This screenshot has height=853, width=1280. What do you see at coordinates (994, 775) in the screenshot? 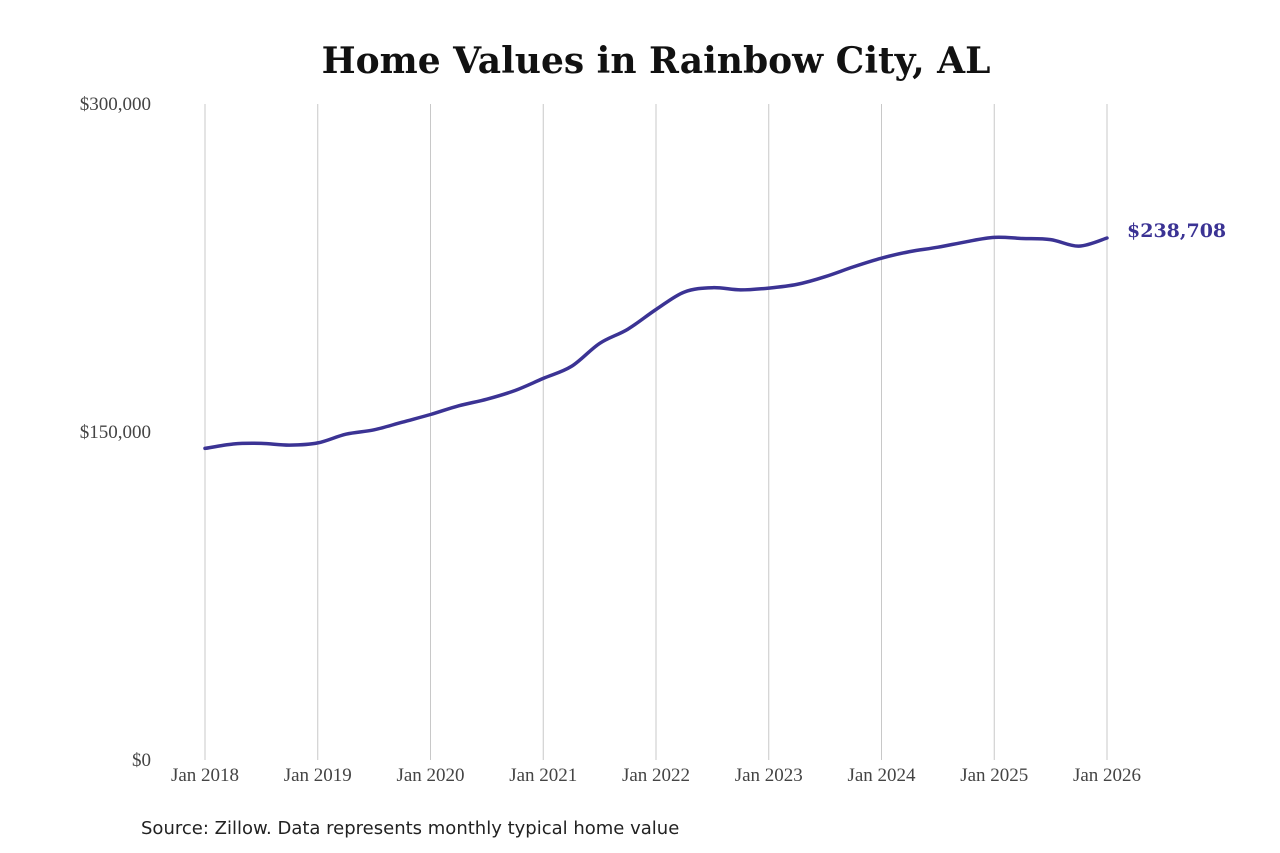
I see `x-tick-label: Jan 2025` at bounding box center [994, 775].